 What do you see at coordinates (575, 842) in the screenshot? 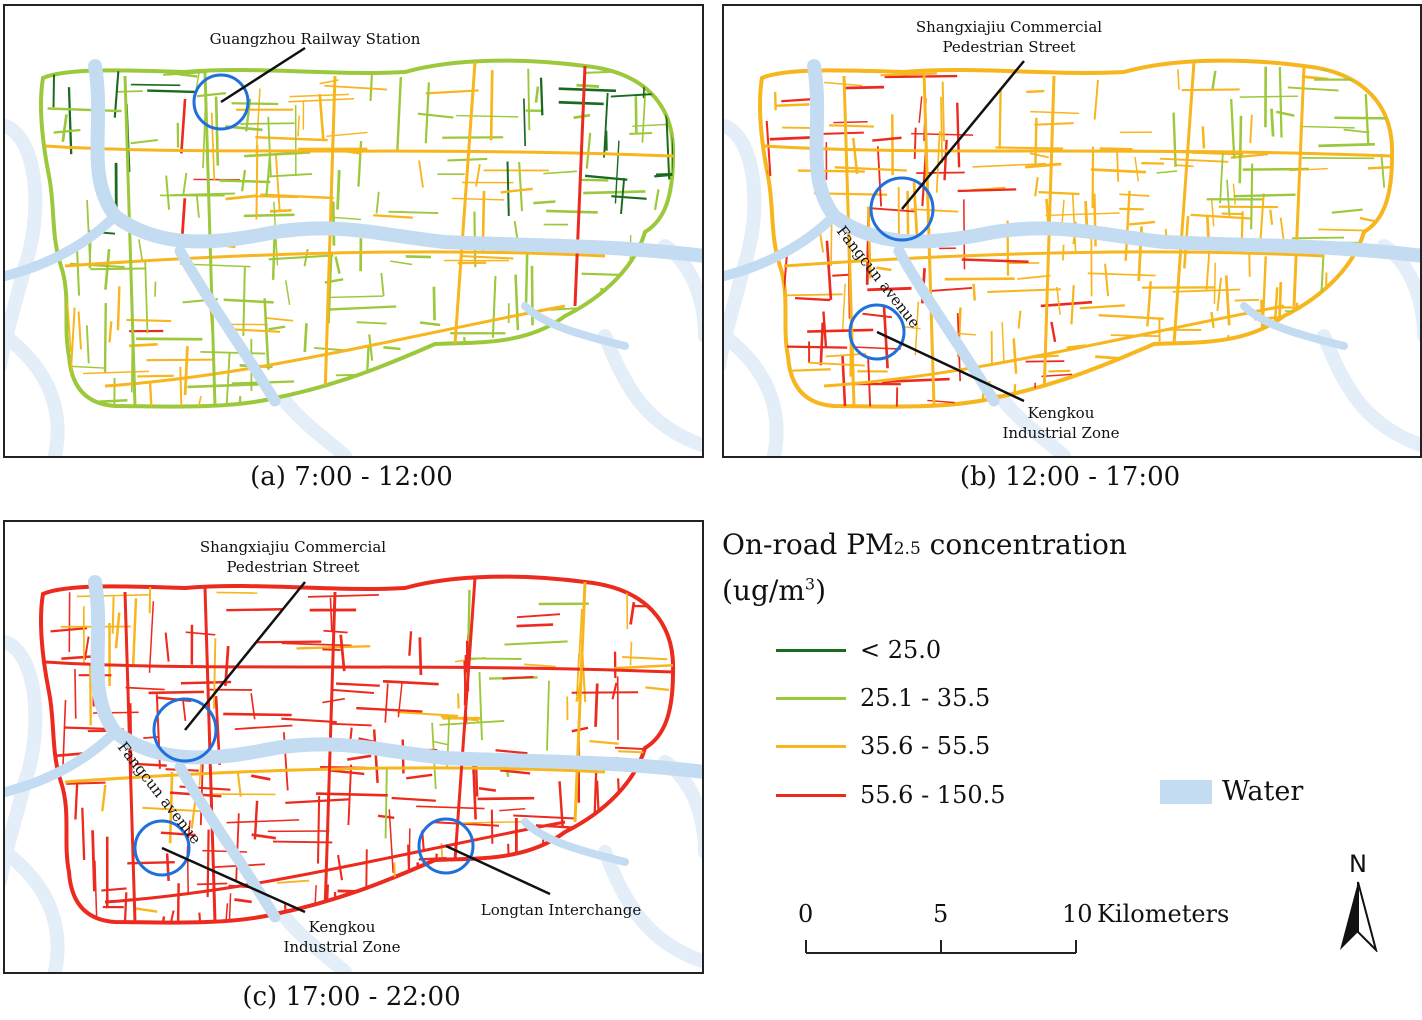
I see `river-east` at bounding box center [575, 842].